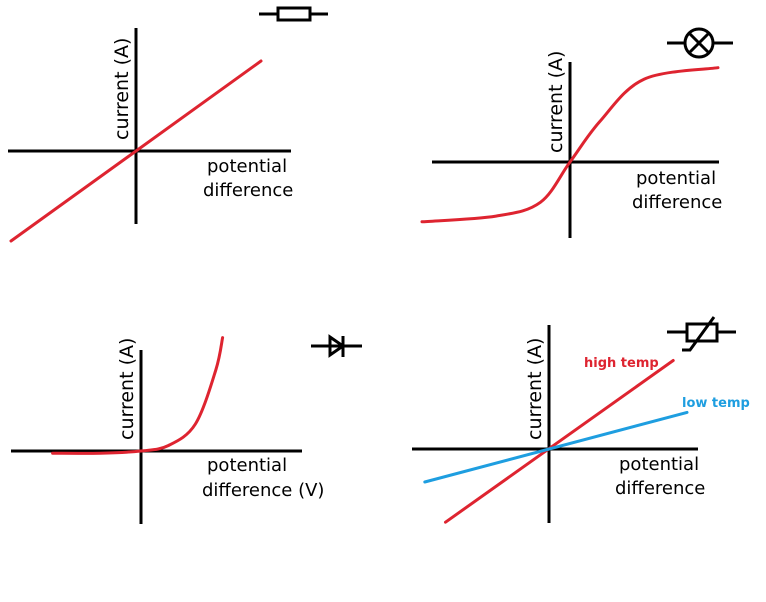 The width and height of the screenshot is (766, 602). What do you see at coordinates (701, 334) in the screenshot?
I see `thermistor-icon` at bounding box center [701, 334].